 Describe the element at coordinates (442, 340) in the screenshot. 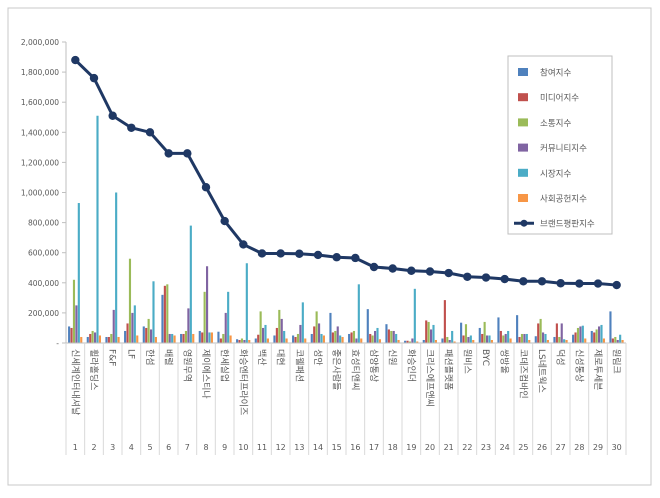

I see `bar-참여지수-21` at that location.